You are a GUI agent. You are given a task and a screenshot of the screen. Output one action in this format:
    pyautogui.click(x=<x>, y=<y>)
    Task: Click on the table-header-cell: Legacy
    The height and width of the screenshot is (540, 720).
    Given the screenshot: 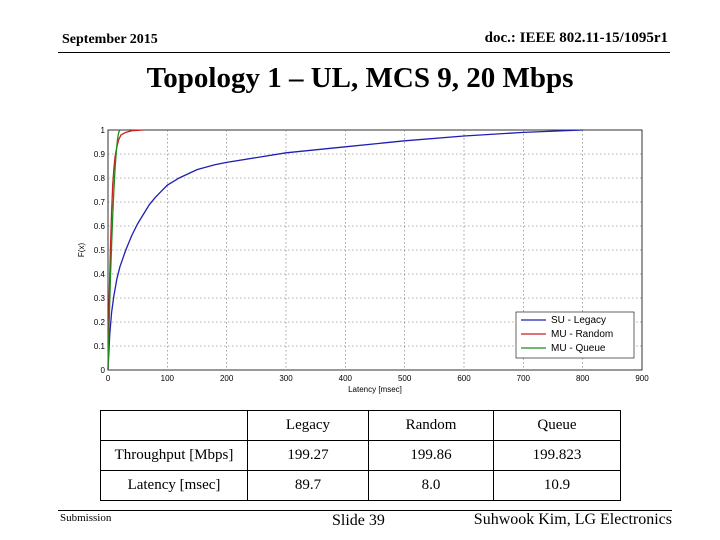 What is the action you would take?
    pyautogui.click(x=308, y=425)
    